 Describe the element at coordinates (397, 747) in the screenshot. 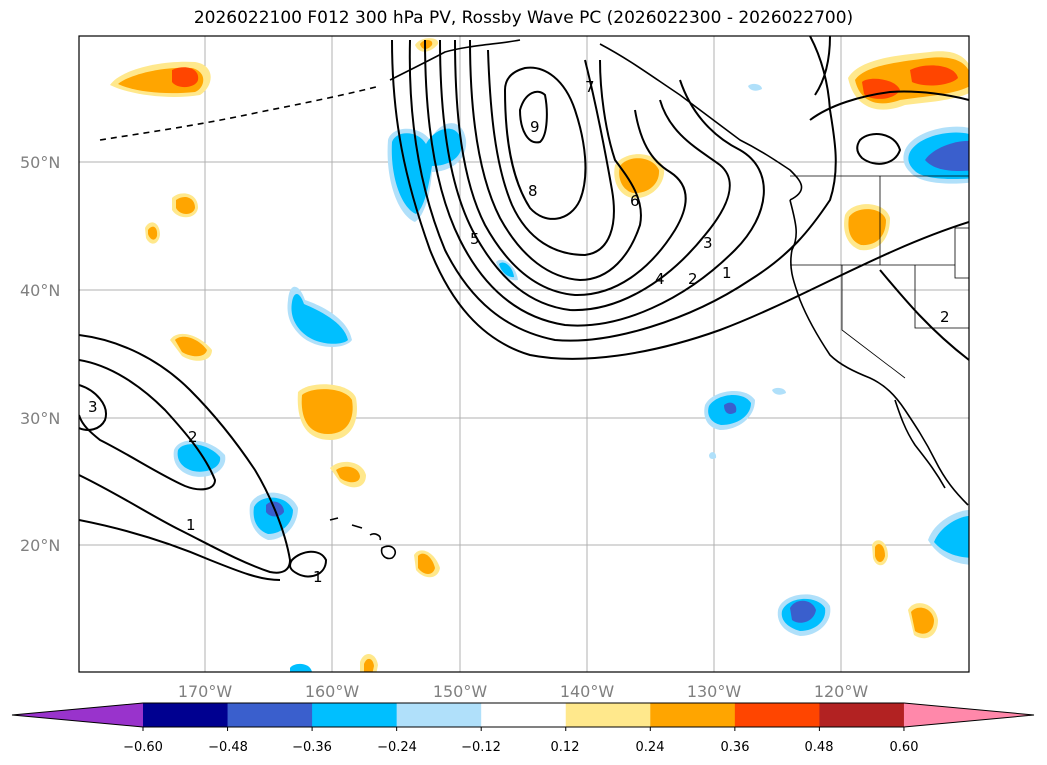

I see `colorbar-tick-label: −0.24` at that location.